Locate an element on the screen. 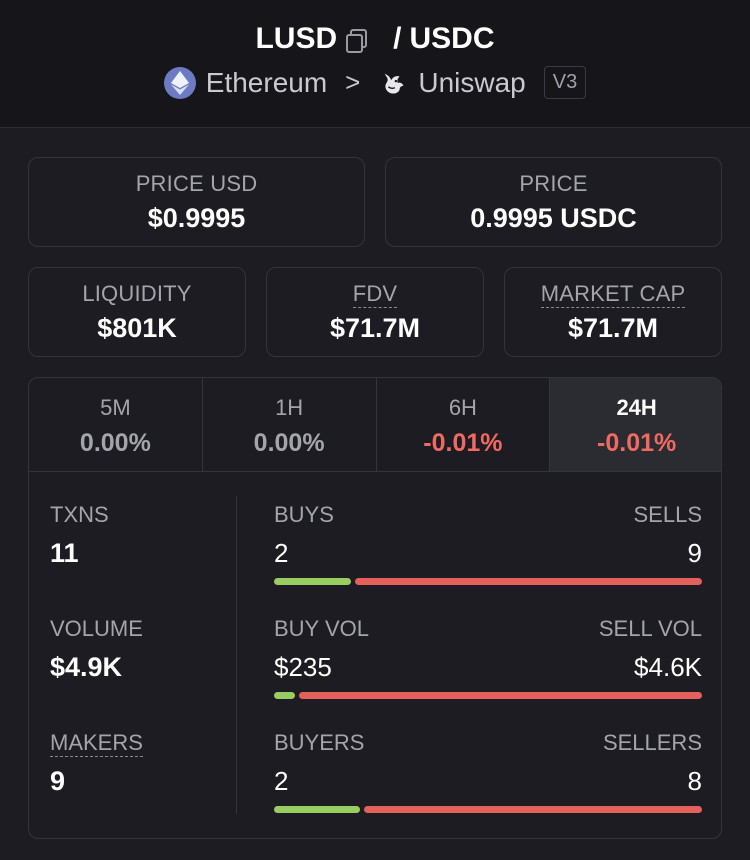 Image resolution: width=750 pixels, height=860 pixels. pair-header: LUSD / USDC Ethereum > Uniswap V3 is located at coordinates (375, 64).